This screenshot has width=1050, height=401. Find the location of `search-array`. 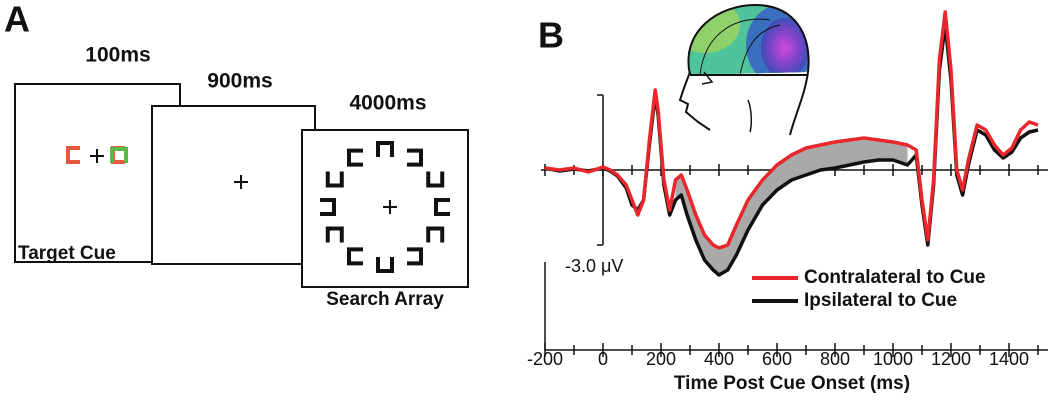

search-array is located at coordinates (385, 207).